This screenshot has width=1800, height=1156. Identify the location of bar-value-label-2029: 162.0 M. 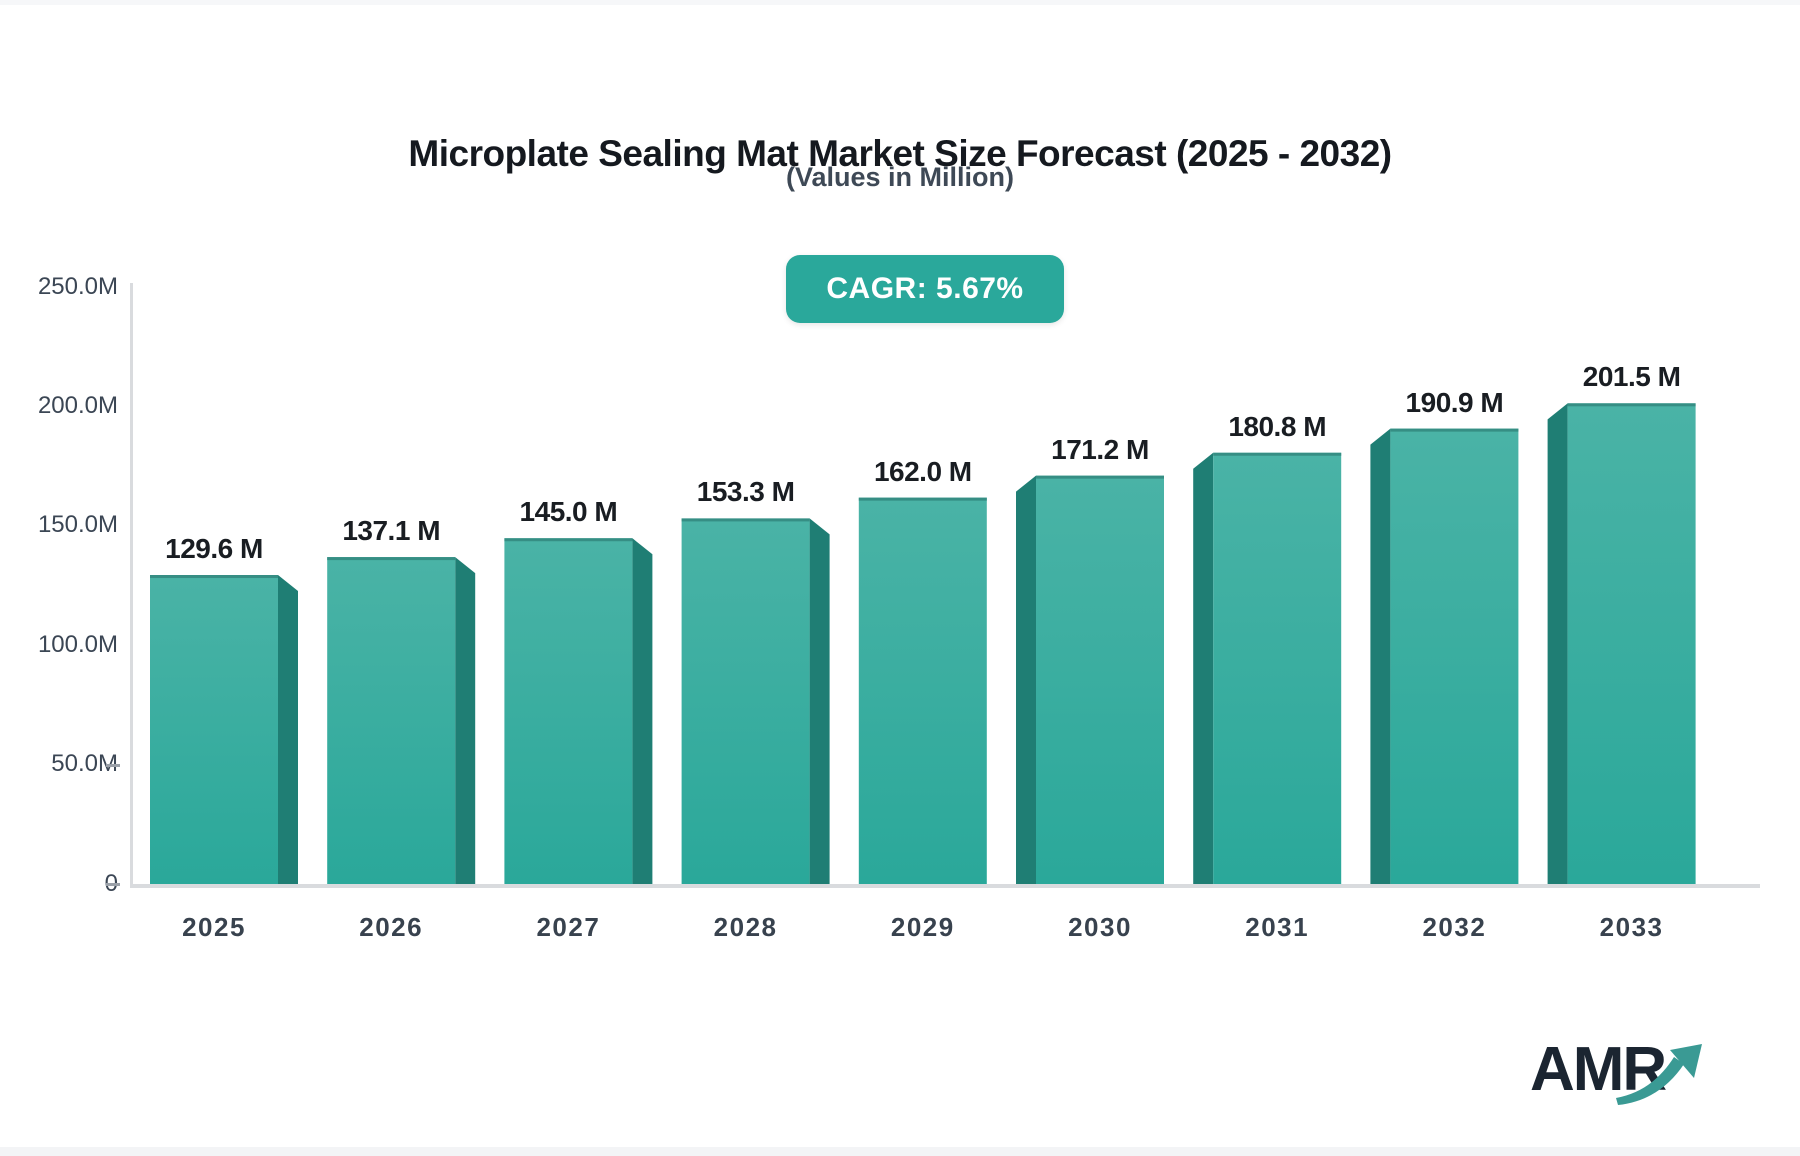
(922, 471).